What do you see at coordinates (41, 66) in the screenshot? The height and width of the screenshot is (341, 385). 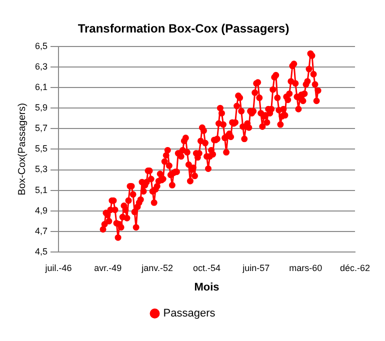 I see `y-tick-label: 6,3` at bounding box center [41, 66].